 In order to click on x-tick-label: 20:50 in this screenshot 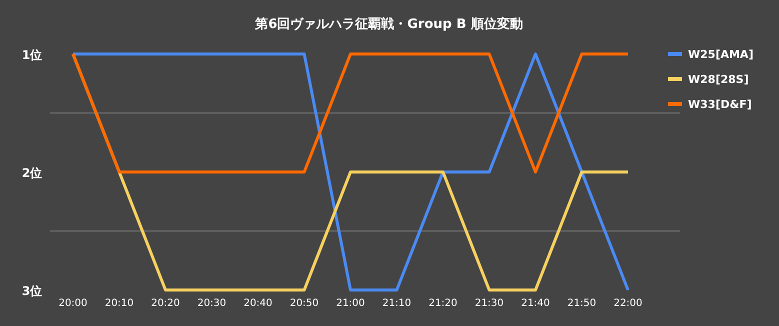, I will do `click(304, 303)`.